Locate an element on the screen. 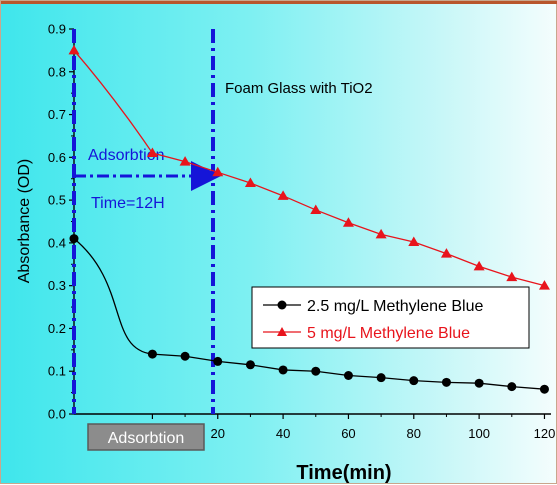 The width and height of the screenshot is (557, 485). y-tick-label: 0.4 is located at coordinates (57, 242).